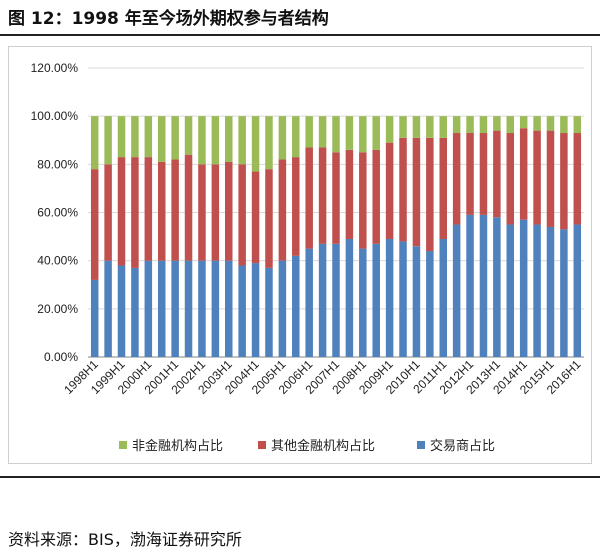 The image size is (600, 558). Describe the element at coordinates (55, 68) in the screenshot. I see `y-tick-label: 120.00%` at that location.